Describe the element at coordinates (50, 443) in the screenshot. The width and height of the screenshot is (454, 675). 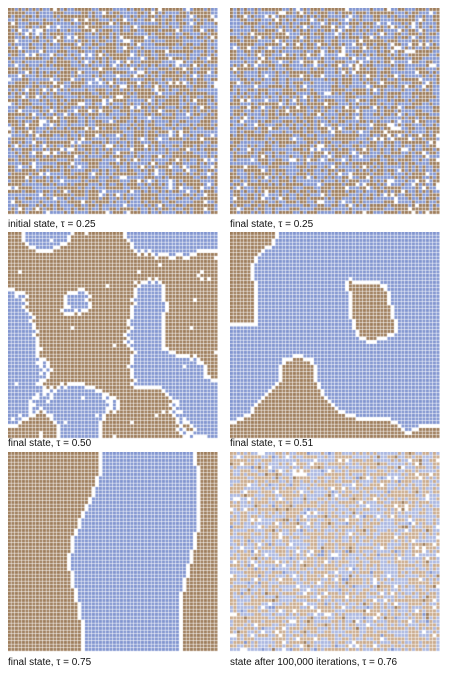
I see `caption-final-050: final state, τ = 0.50` at that location.